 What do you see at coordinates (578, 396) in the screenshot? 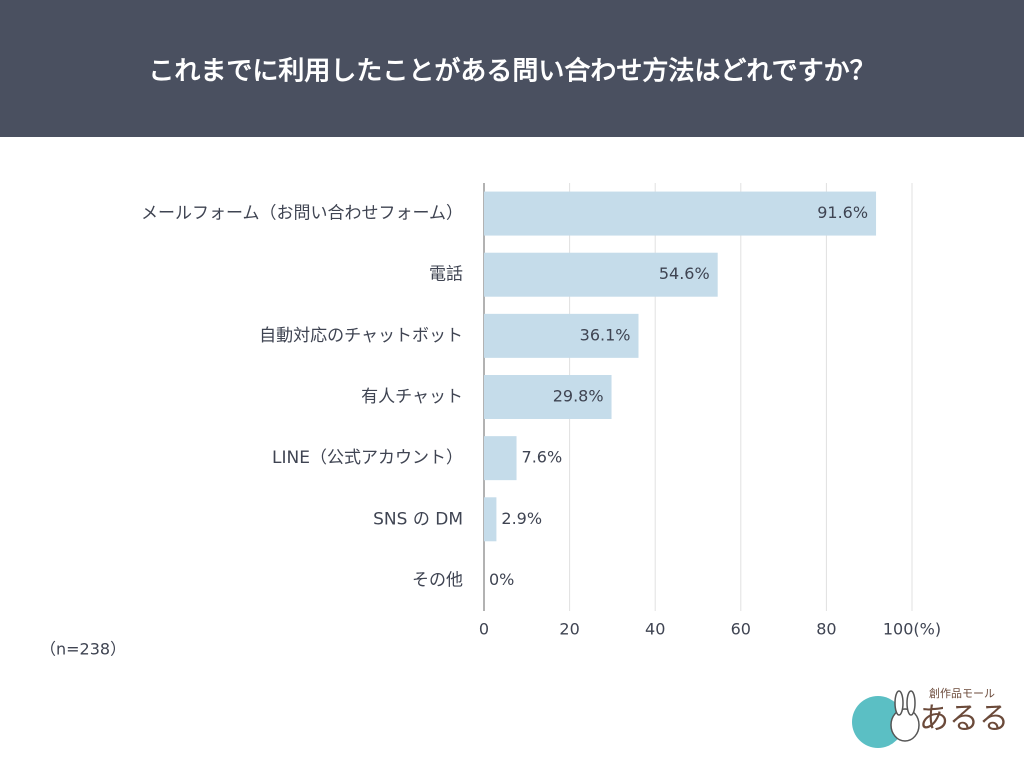
I see `value-label: 29.8%` at bounding box center [578, 396].